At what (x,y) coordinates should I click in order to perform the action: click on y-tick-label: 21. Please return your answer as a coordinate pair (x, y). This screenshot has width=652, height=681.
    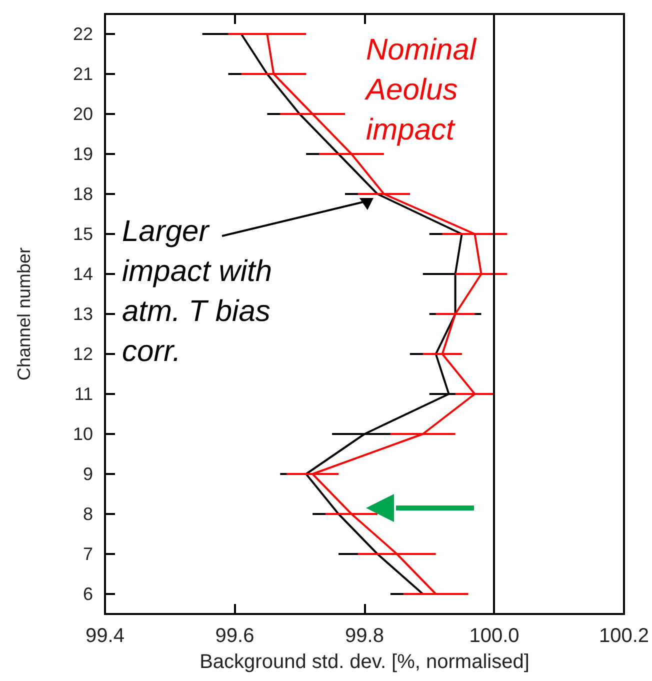
    Looking at the image, I should click on (82, 74).